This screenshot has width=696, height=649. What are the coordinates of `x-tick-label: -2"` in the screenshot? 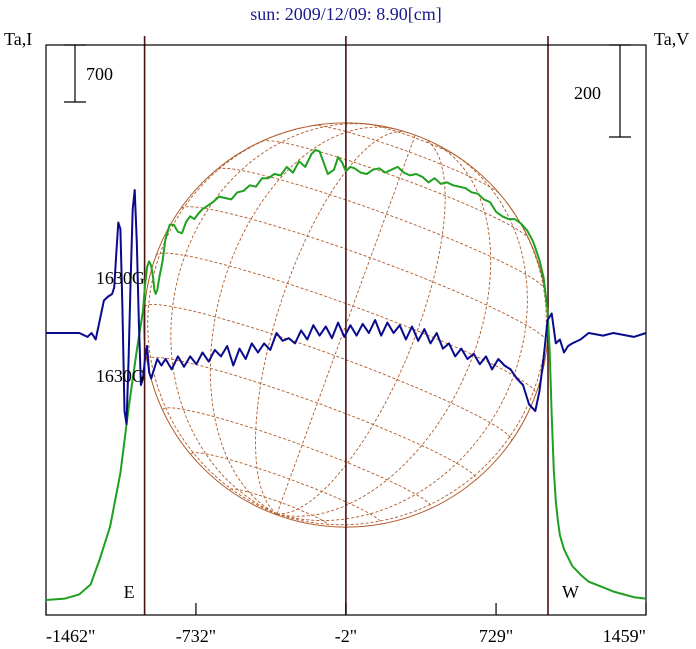 It's located at (346, 636).